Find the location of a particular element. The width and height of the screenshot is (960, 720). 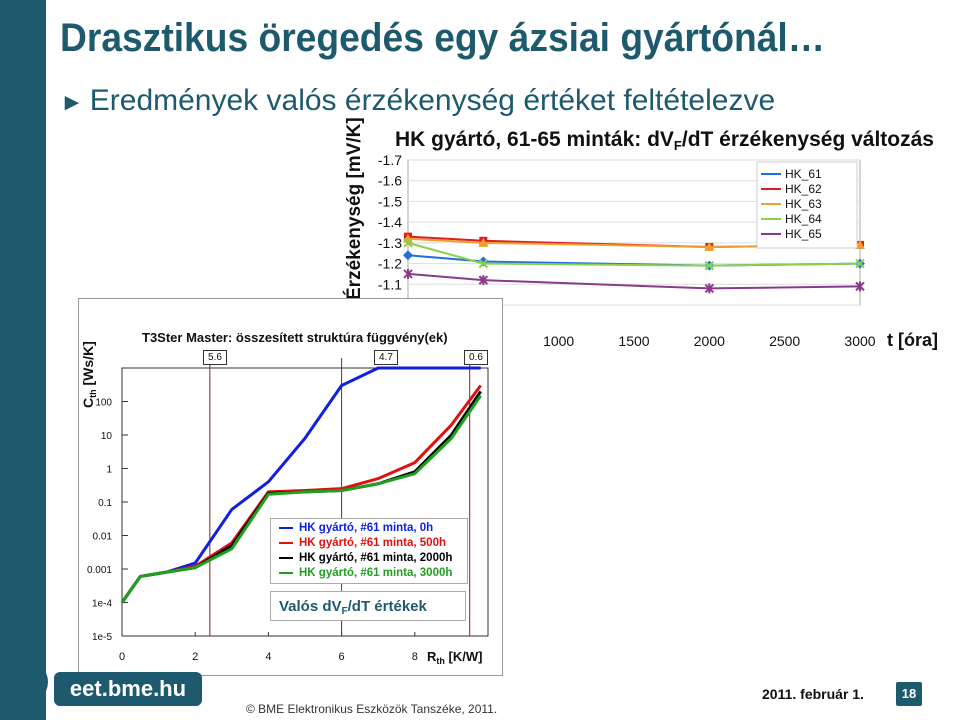

chart1-ytick: -1.6 is located at coordinates (390, 181).